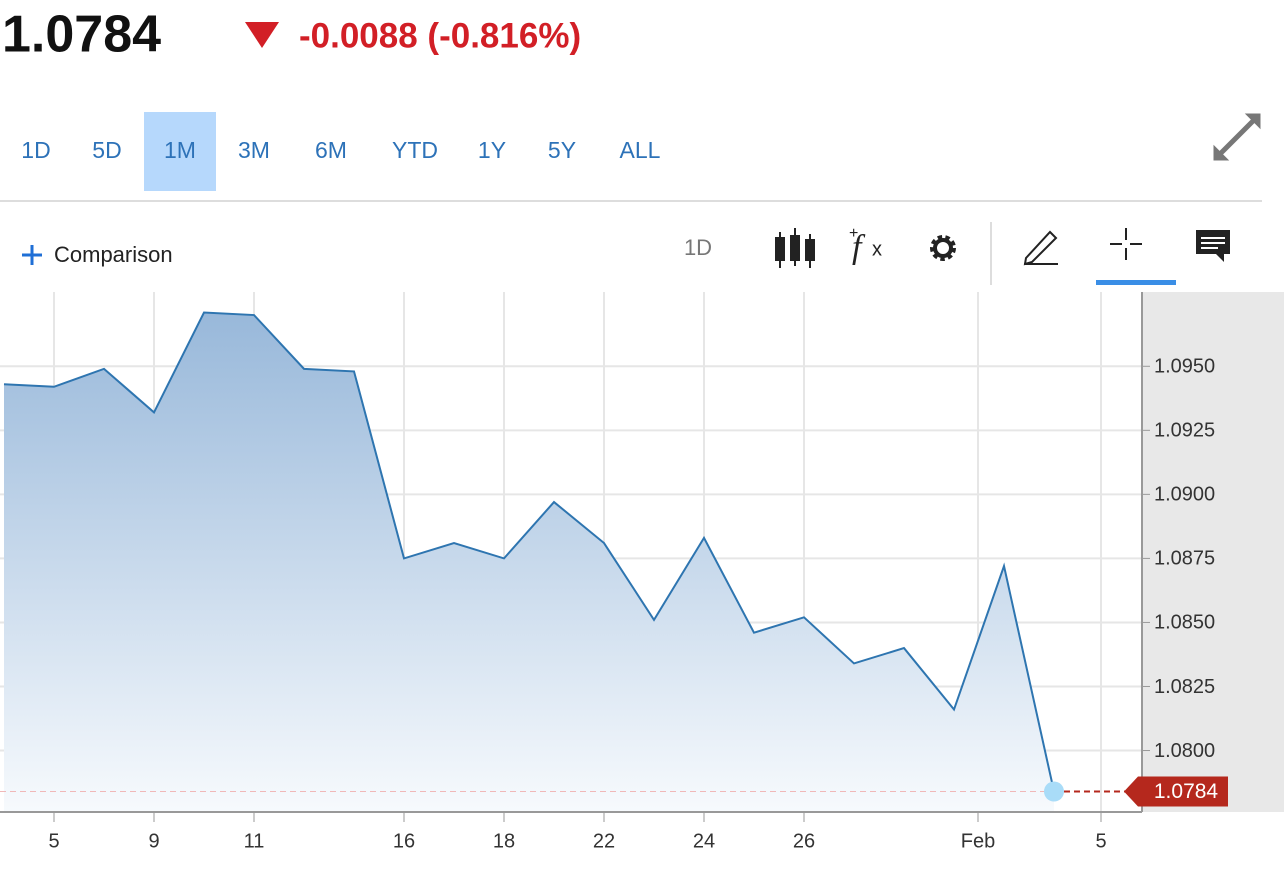  I want to click on down-arrow, so click(262, 35).